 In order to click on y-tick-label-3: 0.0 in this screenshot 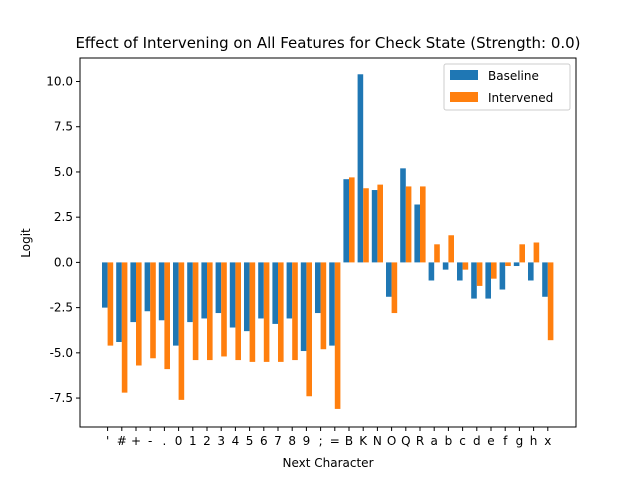, I will do `click(63, 262)`.